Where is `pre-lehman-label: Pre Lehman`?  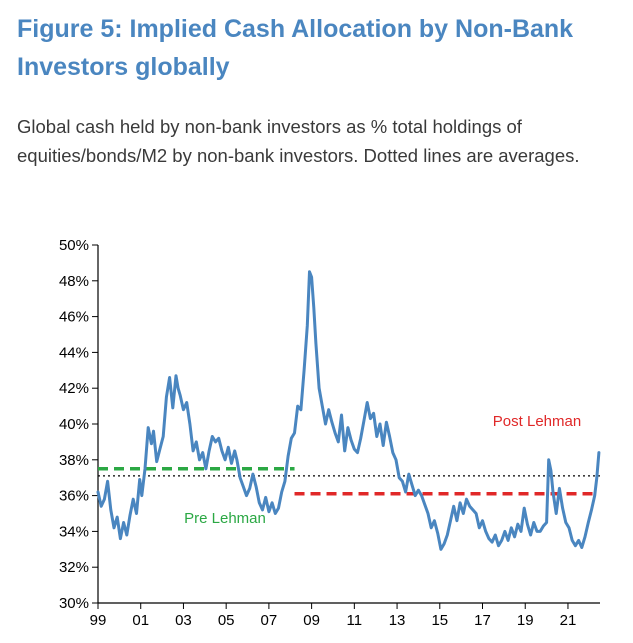
pre-lehman-label: Pre Lehman is located at coordinates (225, 518).